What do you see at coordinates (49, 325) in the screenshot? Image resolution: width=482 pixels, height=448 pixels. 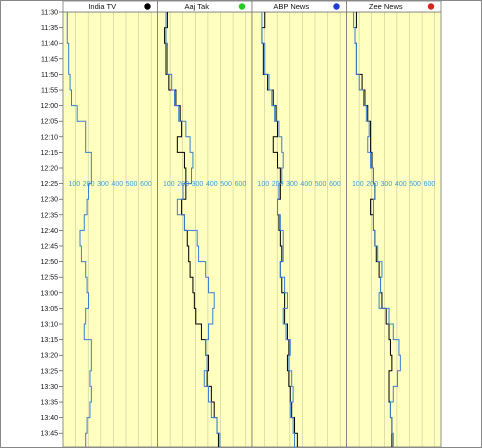 I see `y-tick-label: 13:10` at bounding box center [49, 325].